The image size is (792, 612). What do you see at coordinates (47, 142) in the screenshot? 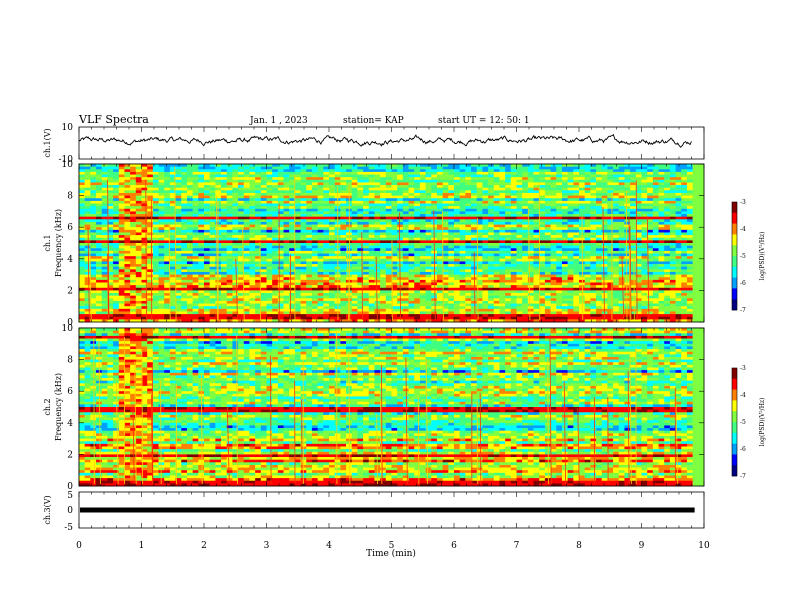
I see `ch1-ylabel: ch.1(V)` at bounding box center [47, 142].